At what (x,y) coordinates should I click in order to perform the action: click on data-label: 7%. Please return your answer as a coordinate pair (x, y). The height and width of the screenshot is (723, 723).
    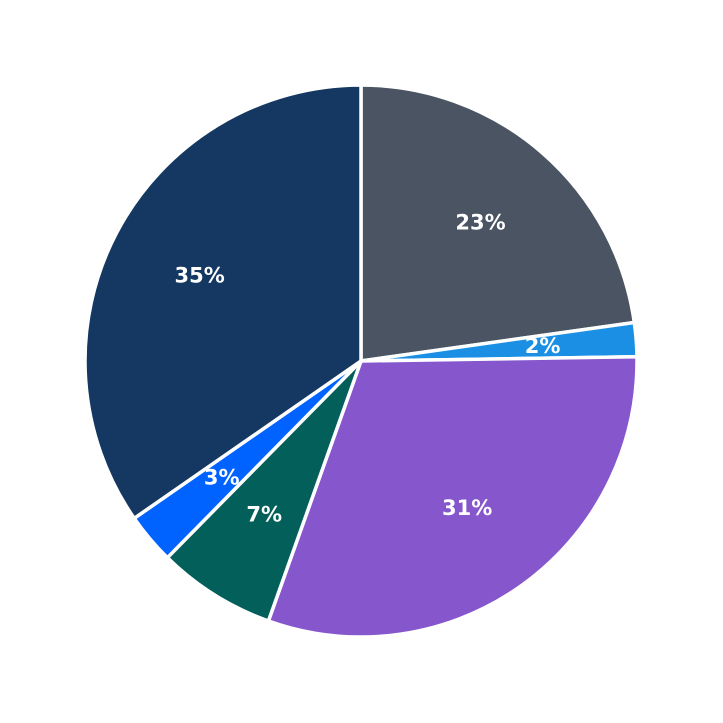
    Looking at the image, I should click on (264, 514).